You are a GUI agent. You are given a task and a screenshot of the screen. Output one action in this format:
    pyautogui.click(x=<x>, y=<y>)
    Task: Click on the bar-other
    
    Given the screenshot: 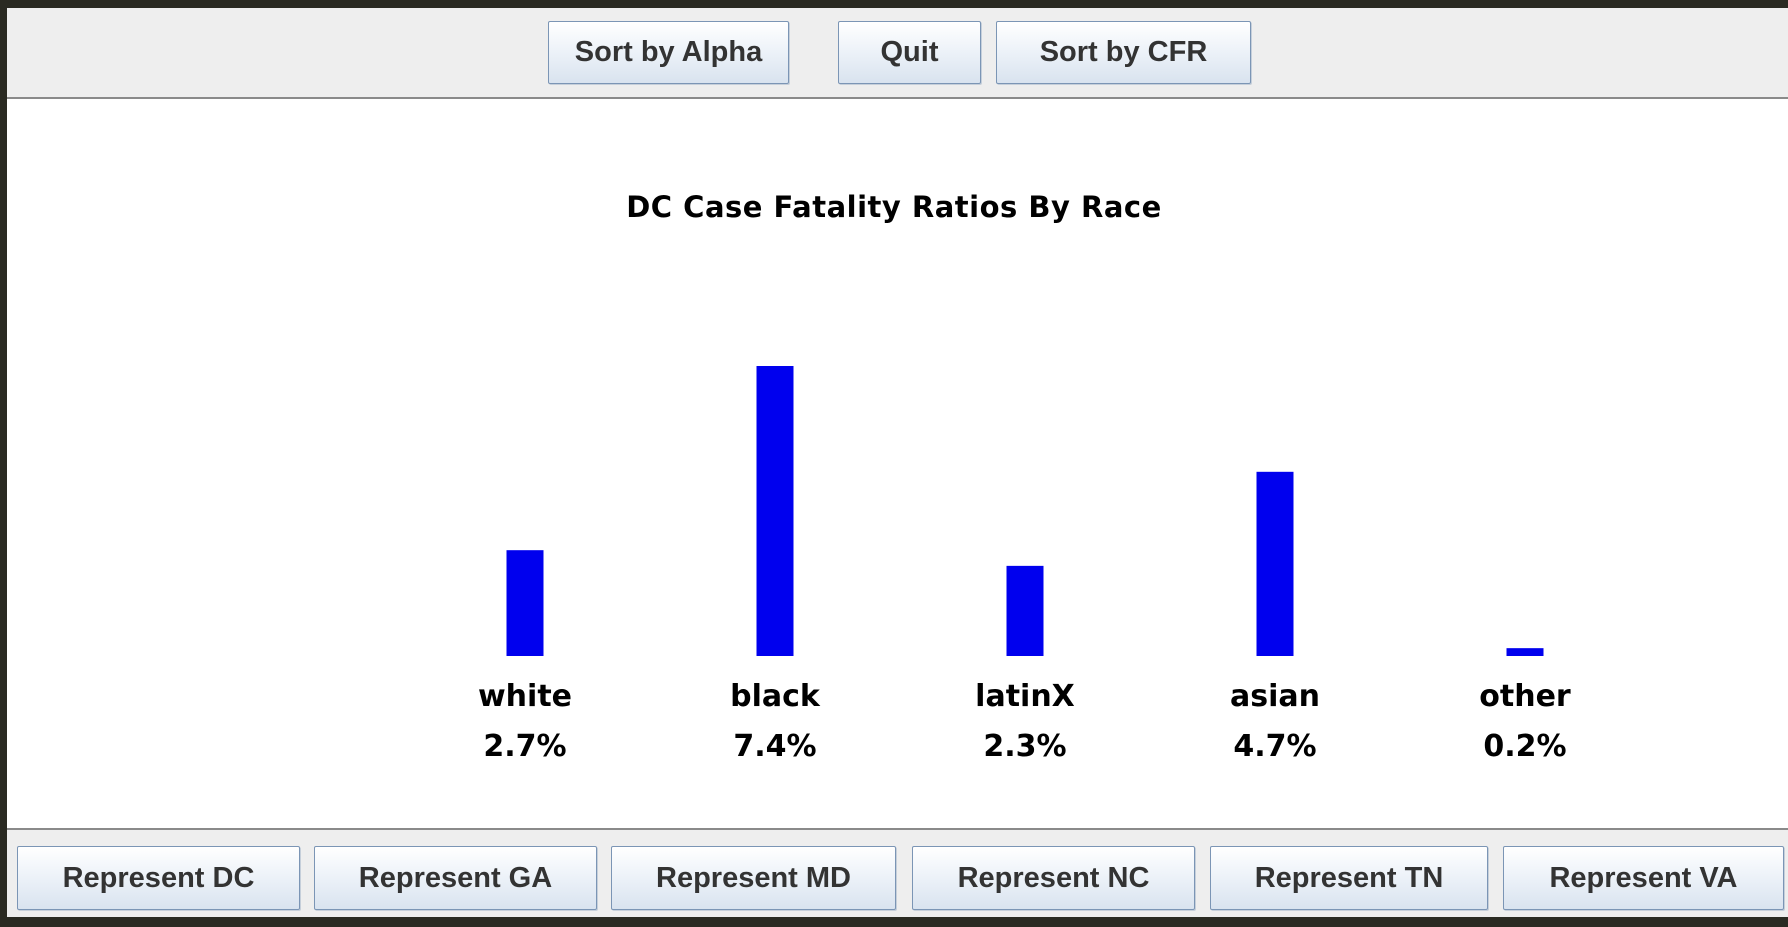 What is the action you would take?
    pyautogui.click(x=1525, y=652)
    